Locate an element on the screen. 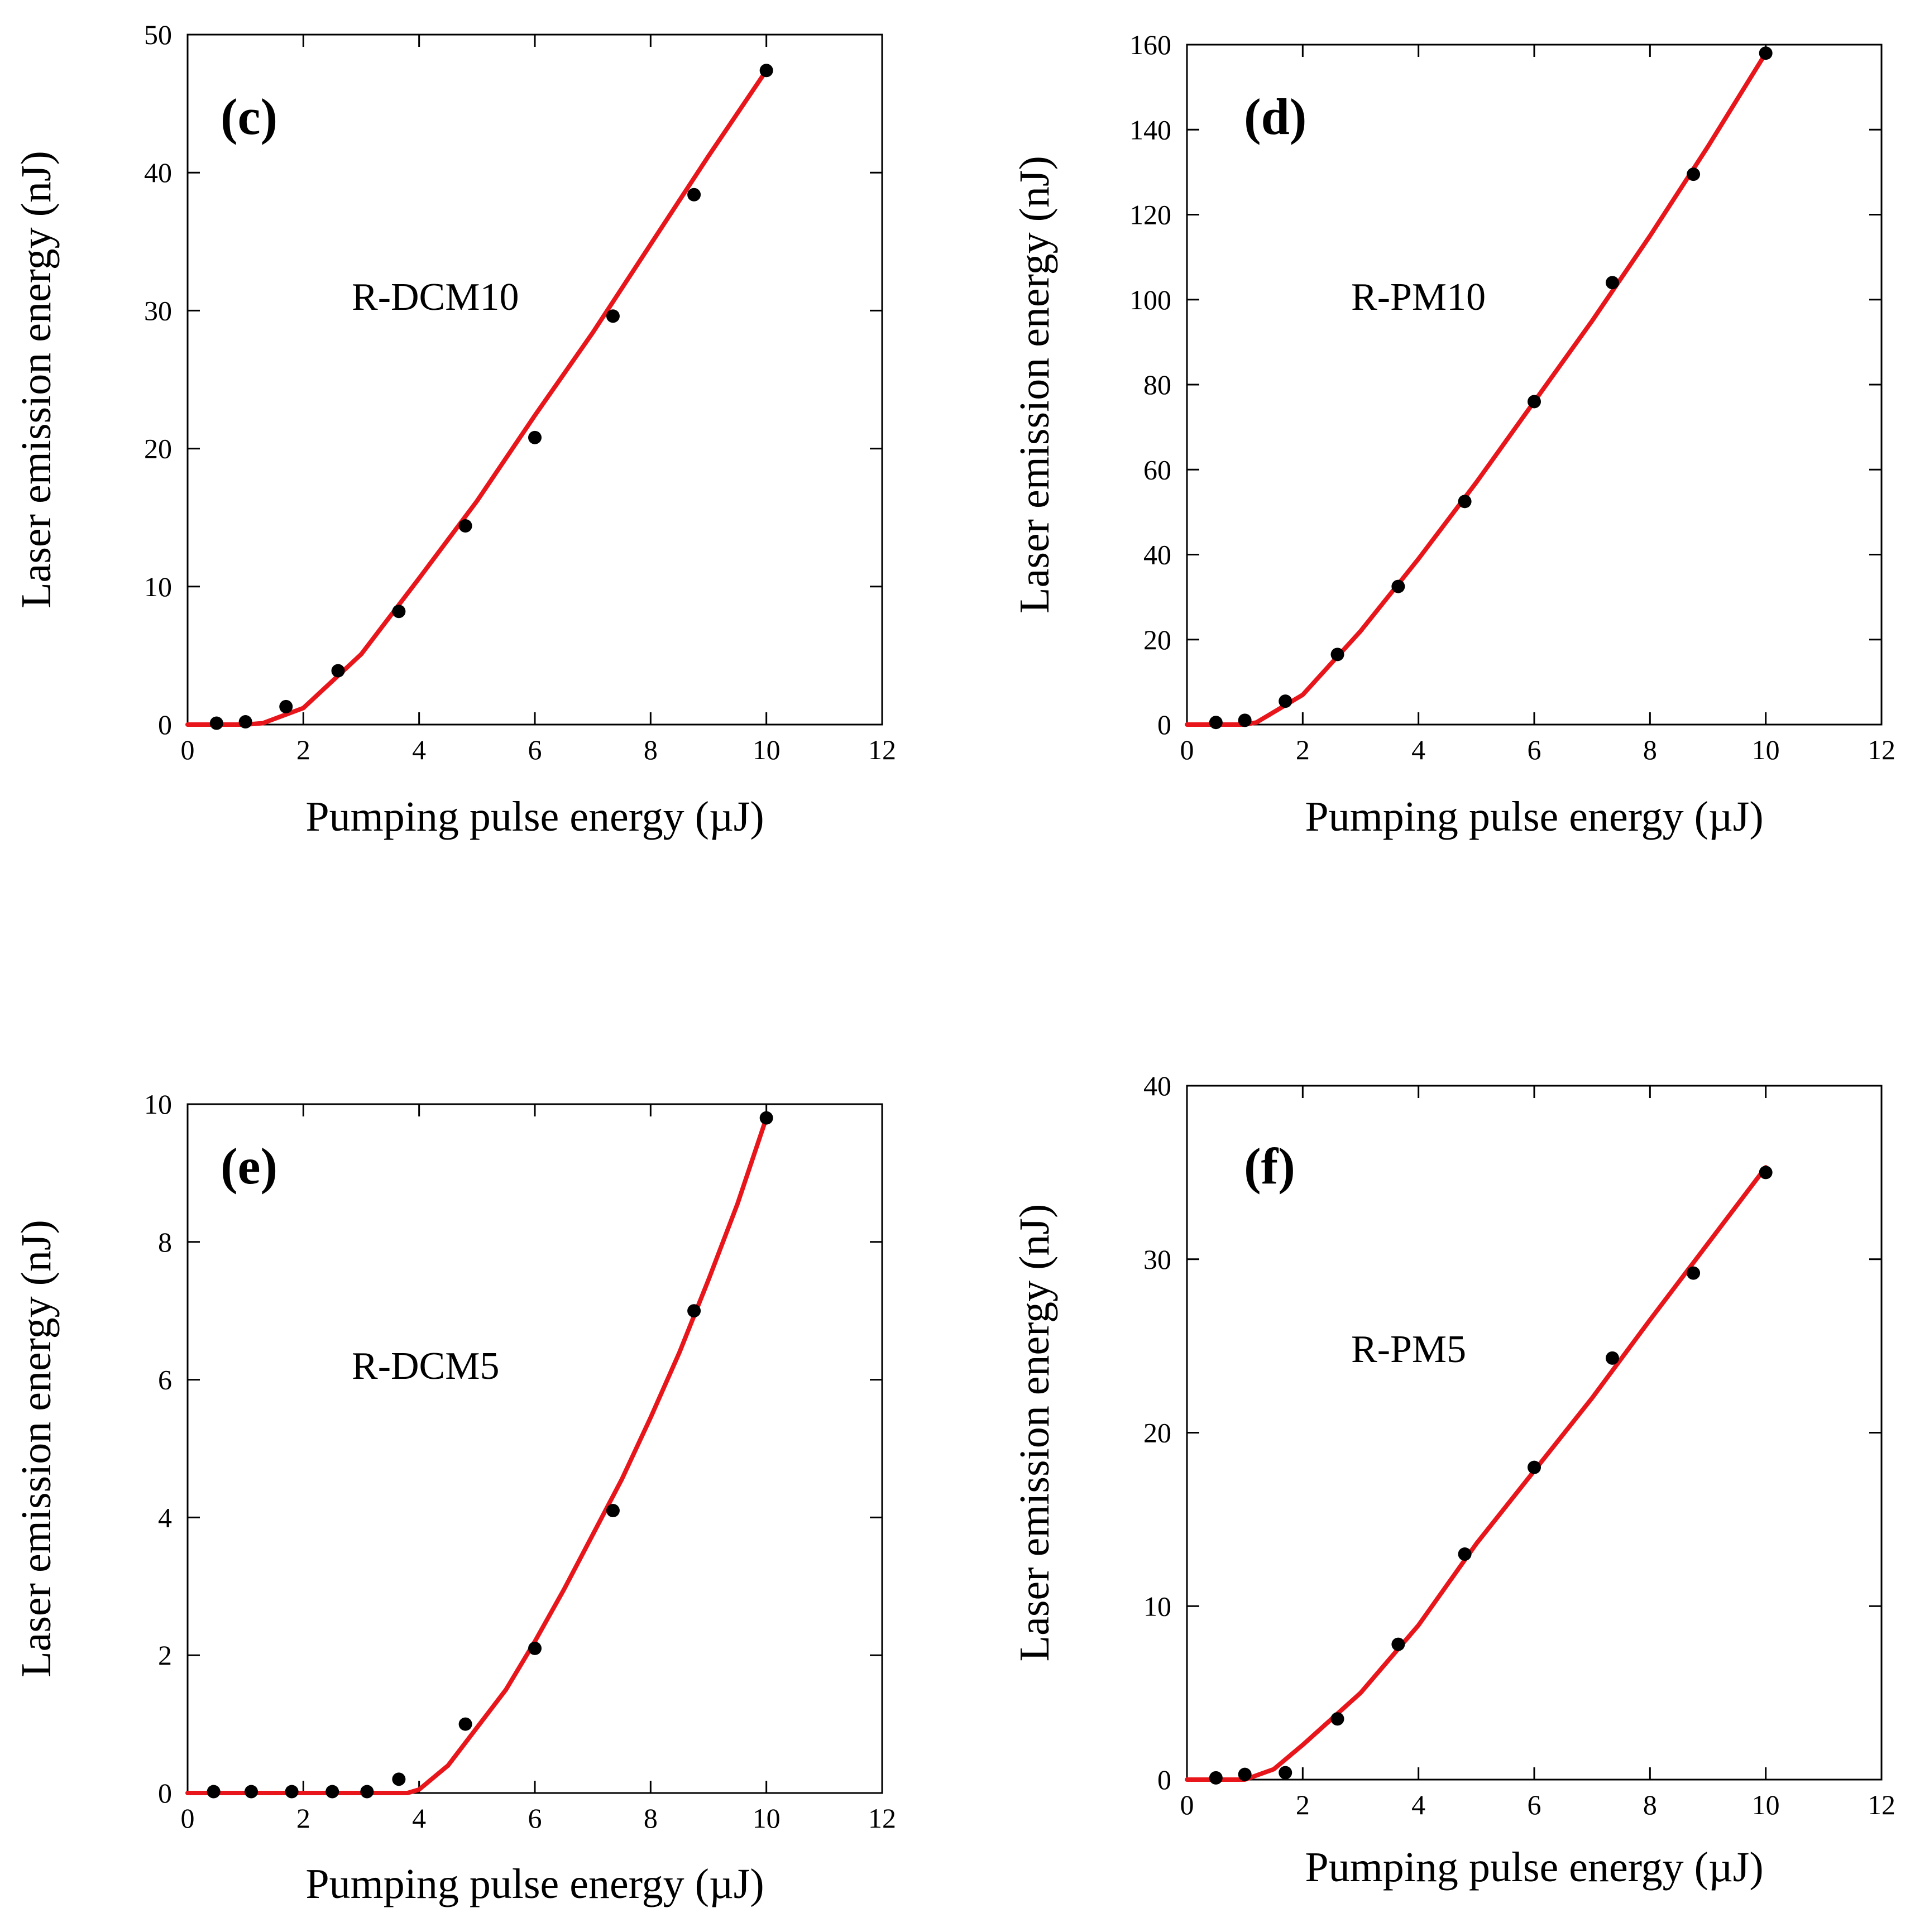 Image resolution: width=1915 pixels, height=1932 pixels. panel-e-sample-label: R-DCM5 is located at coordinates (425, 1366).